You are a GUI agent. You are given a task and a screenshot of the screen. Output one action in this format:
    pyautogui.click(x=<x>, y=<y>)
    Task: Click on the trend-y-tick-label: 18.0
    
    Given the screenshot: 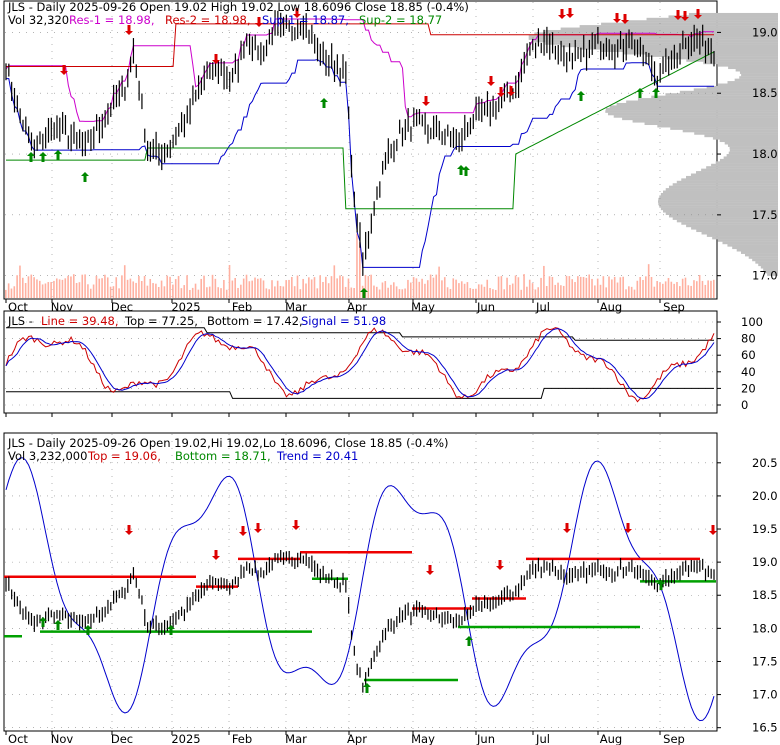 What is the action you would take?
    pyautogui.click(x=765, y=628)
    